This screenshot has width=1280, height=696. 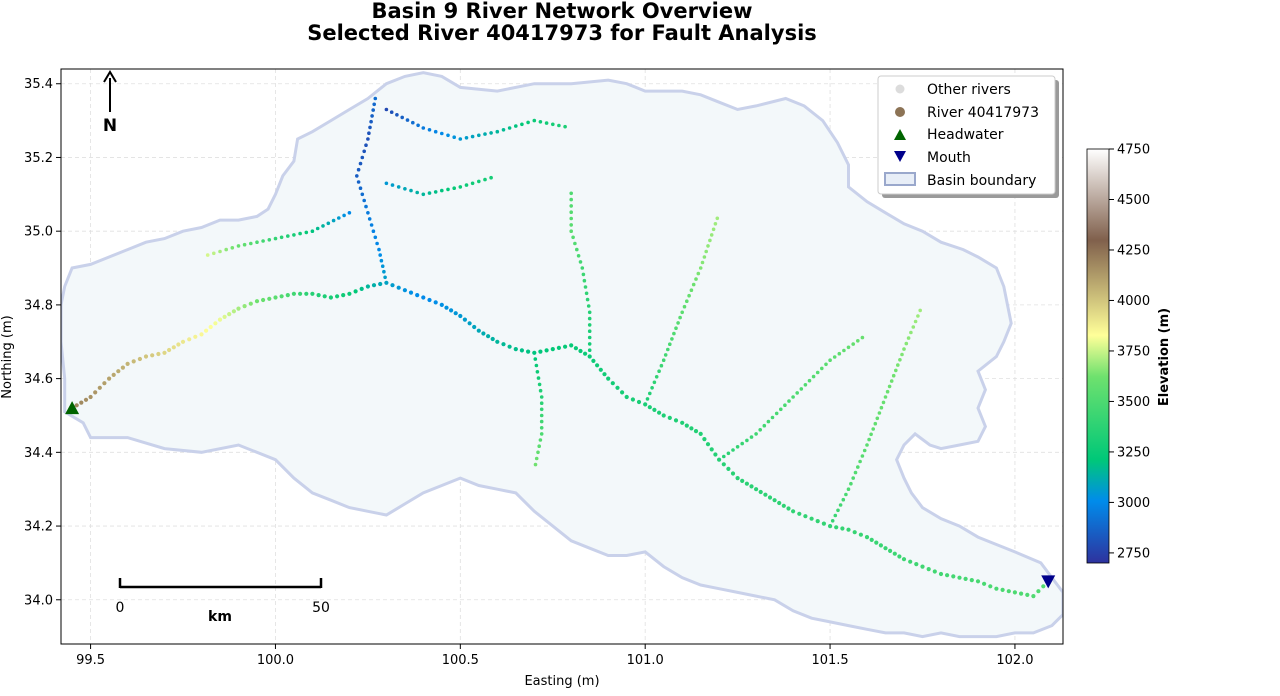 What do you see at coordinates (1133, 150) in the screenshot?
I see `colorbar-tick-label: 4750` at bounding box center [1133, 150].